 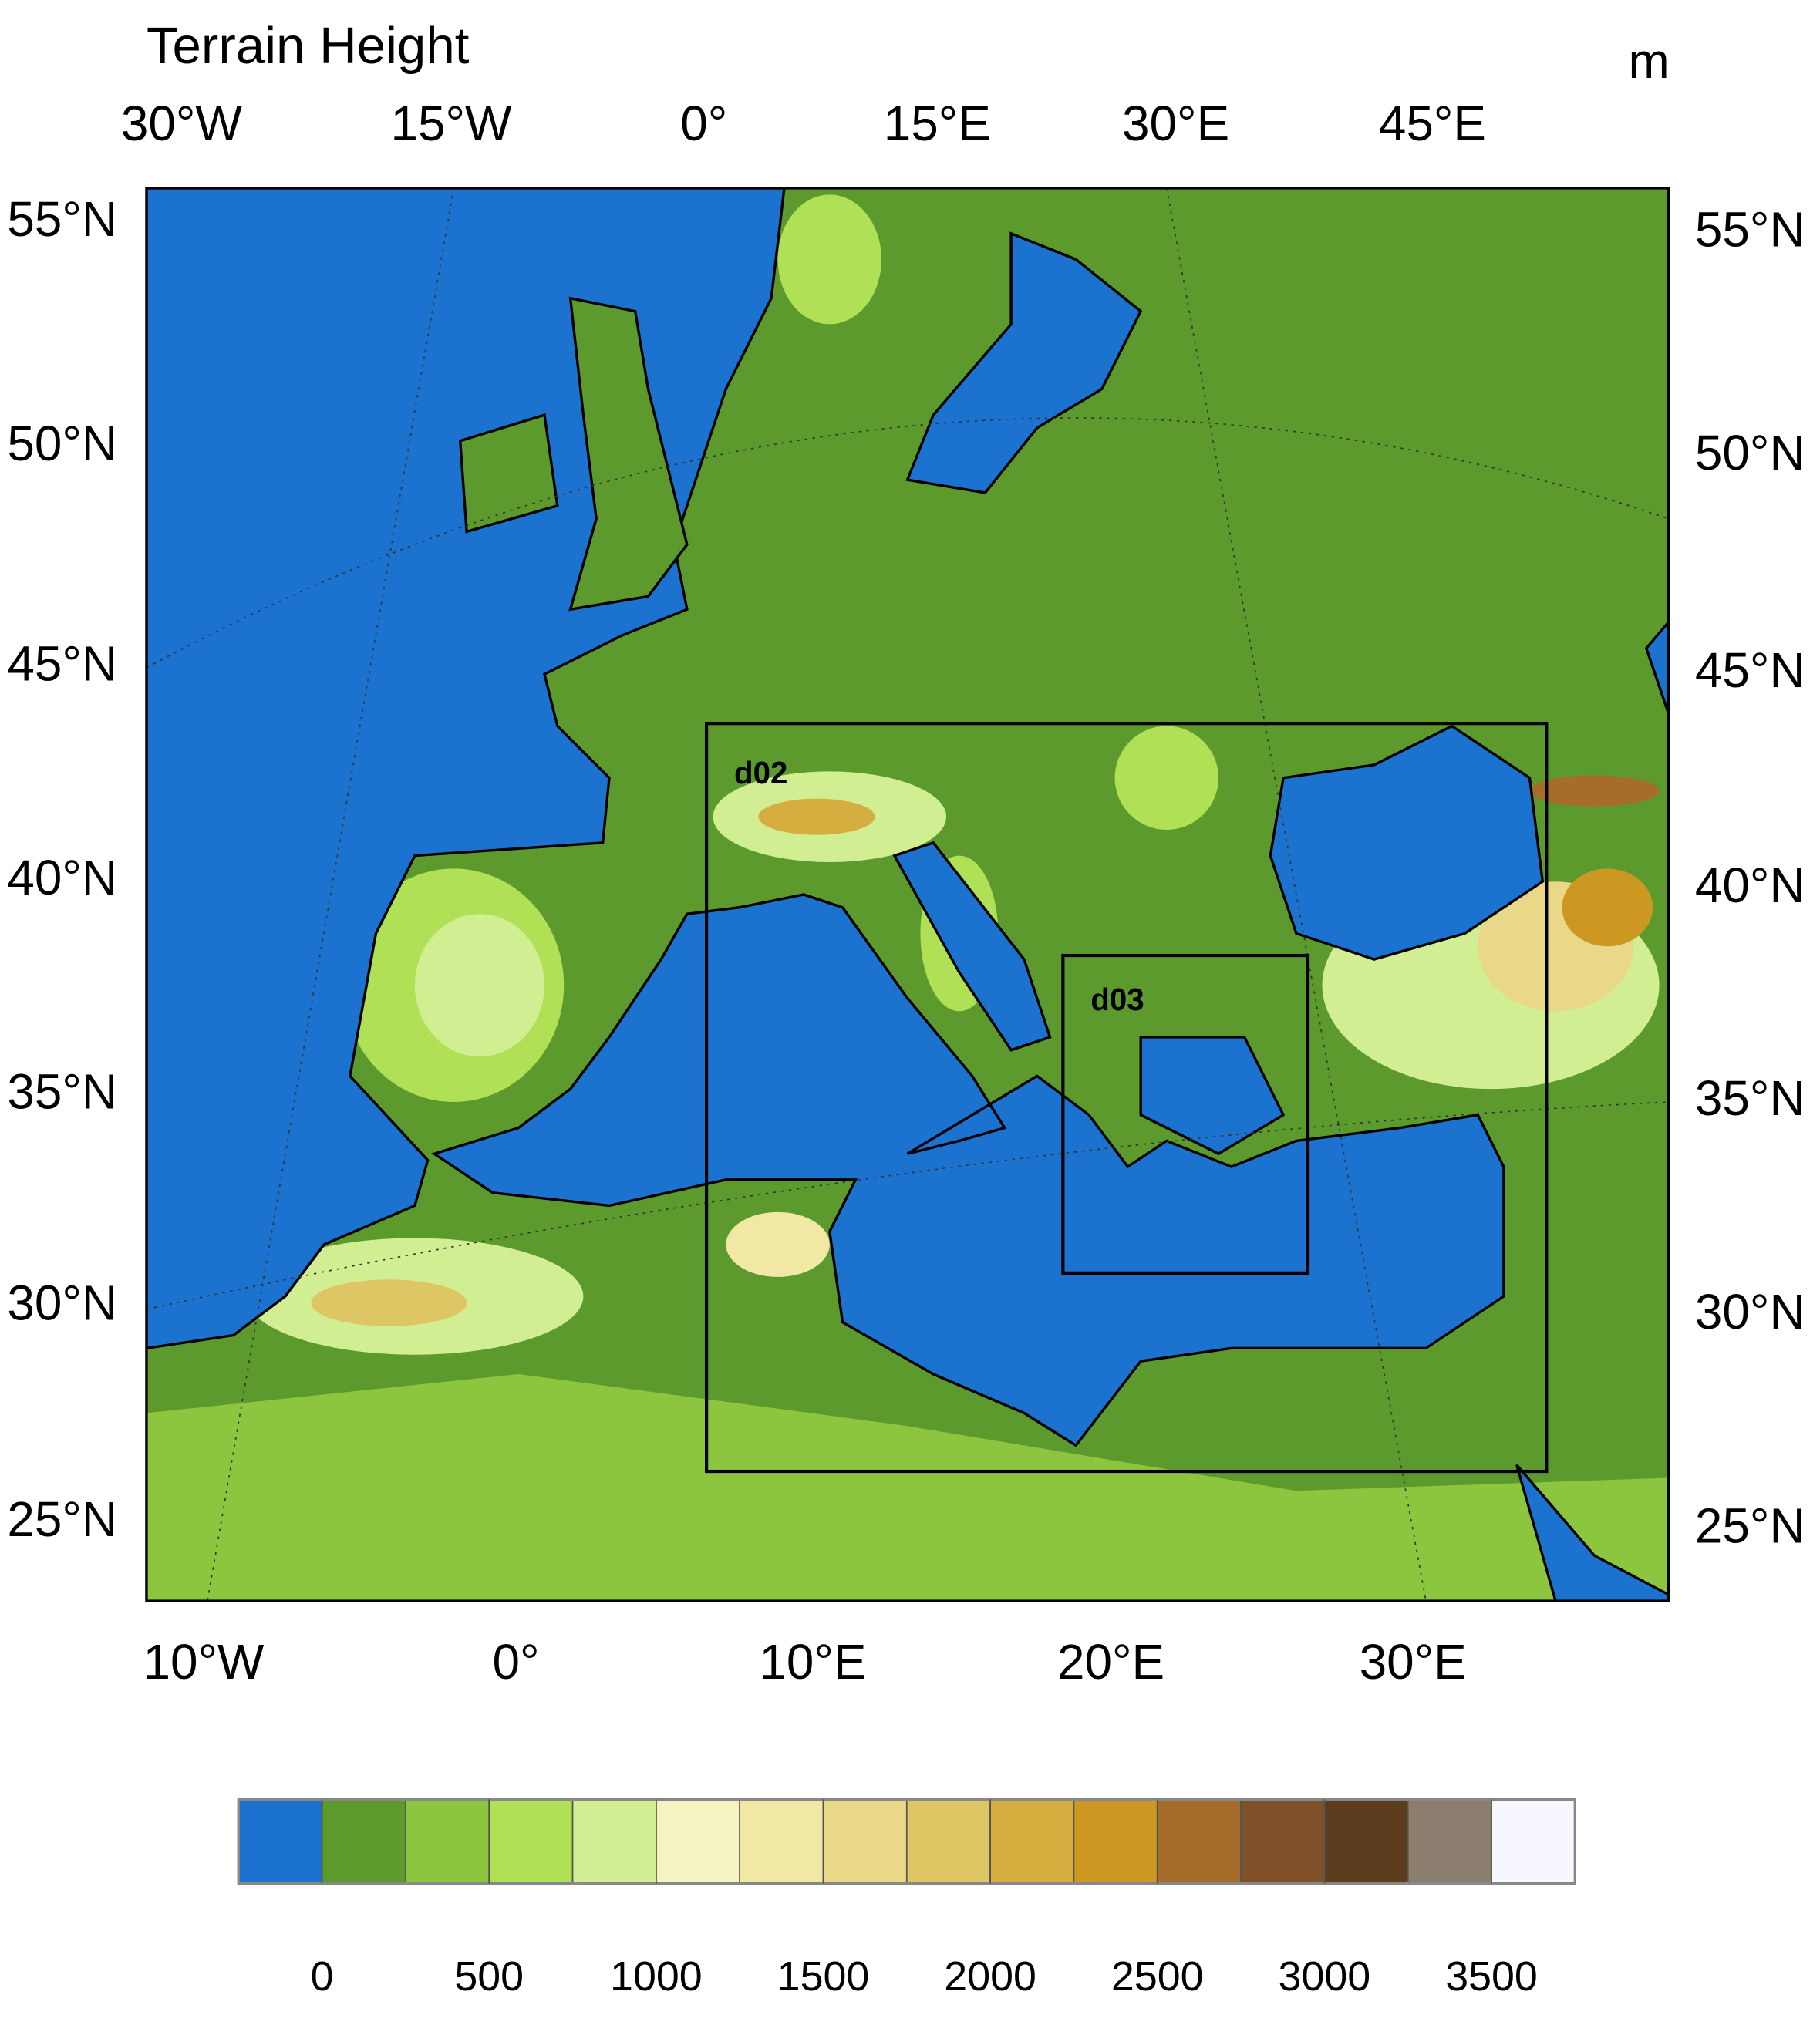 What do you see at coordinates (1111, 1662) in the screenshot?
I see `lon-label: 20°E` at bounding box center [1111, 1662].